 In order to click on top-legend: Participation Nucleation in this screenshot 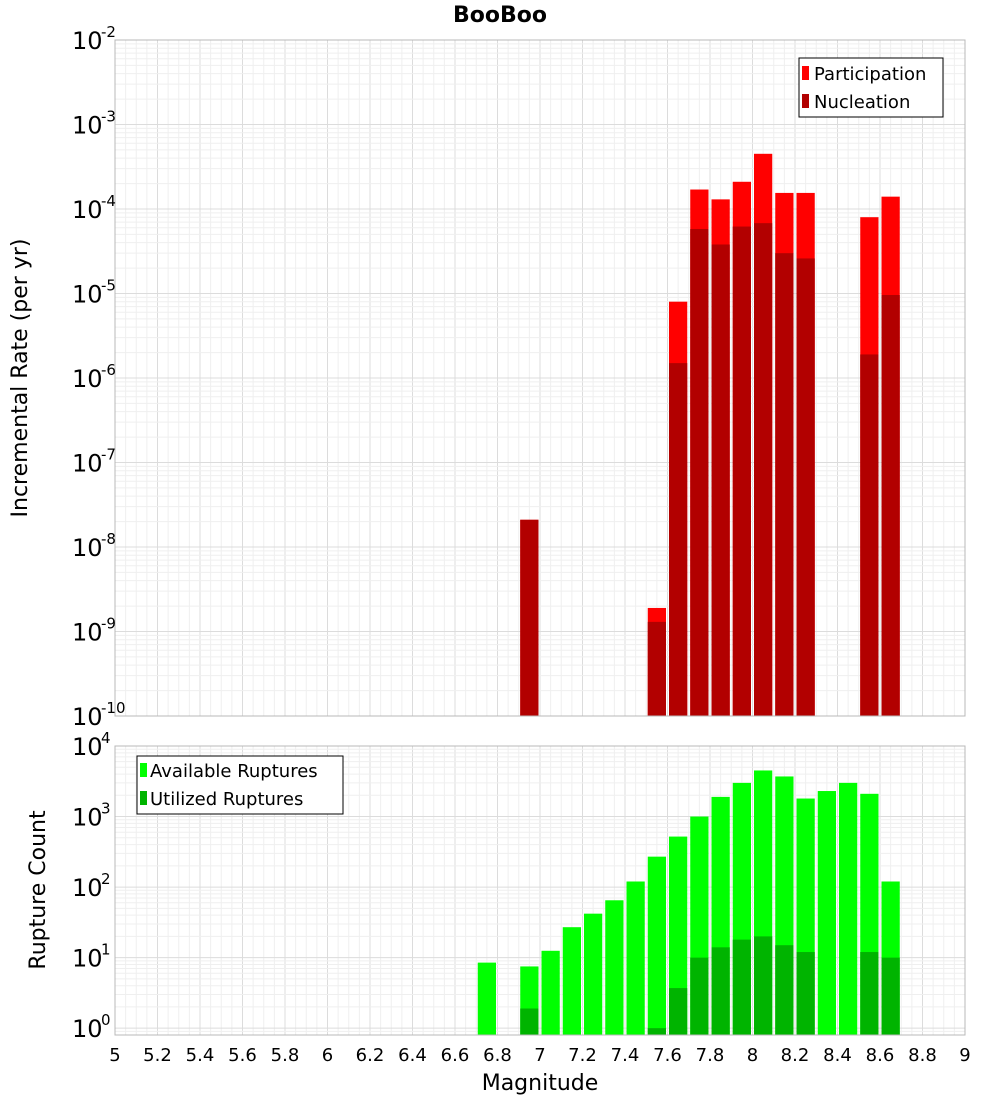, I will do `click(871, 87)`.